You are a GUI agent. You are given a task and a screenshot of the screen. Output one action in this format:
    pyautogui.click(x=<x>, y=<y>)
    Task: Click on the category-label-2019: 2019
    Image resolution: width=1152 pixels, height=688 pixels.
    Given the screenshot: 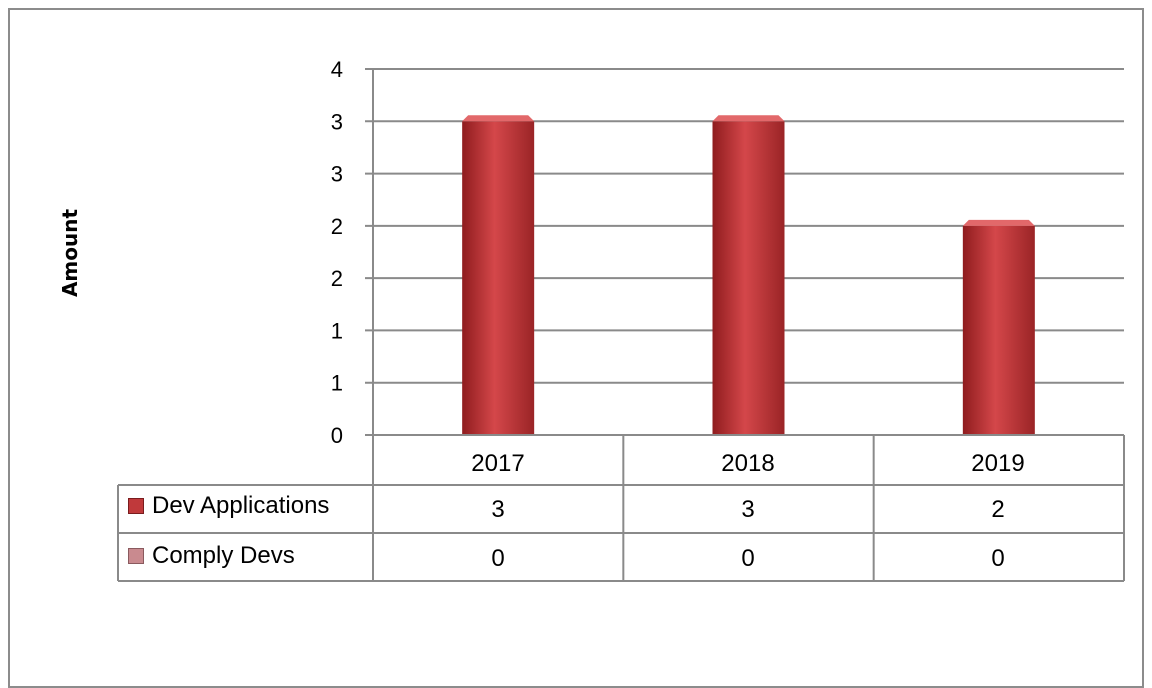 What is the action you would take?
    pyautogui.click(x=998, y=463)
    